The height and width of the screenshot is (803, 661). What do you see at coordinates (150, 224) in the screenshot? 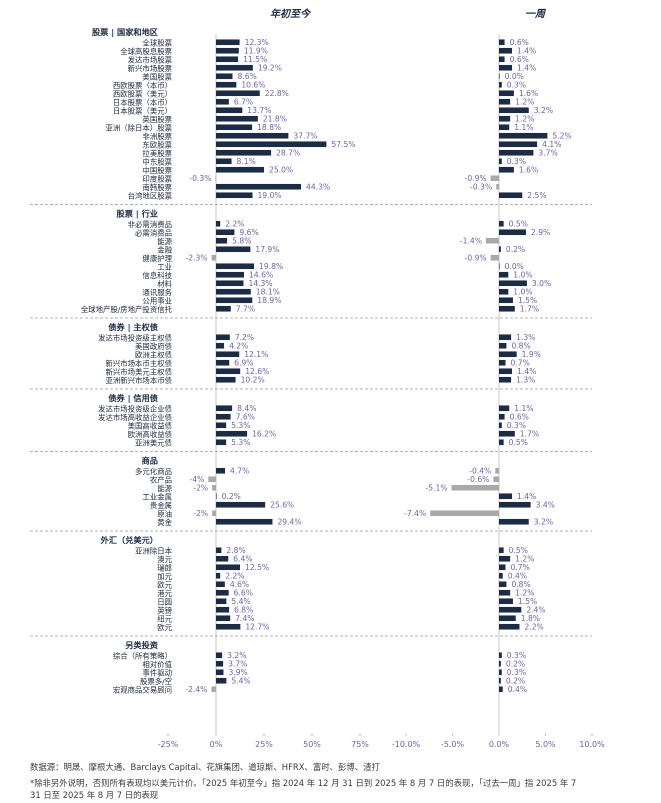
I see `category-label: 非必需消费品` at bounding box center [150, 224].